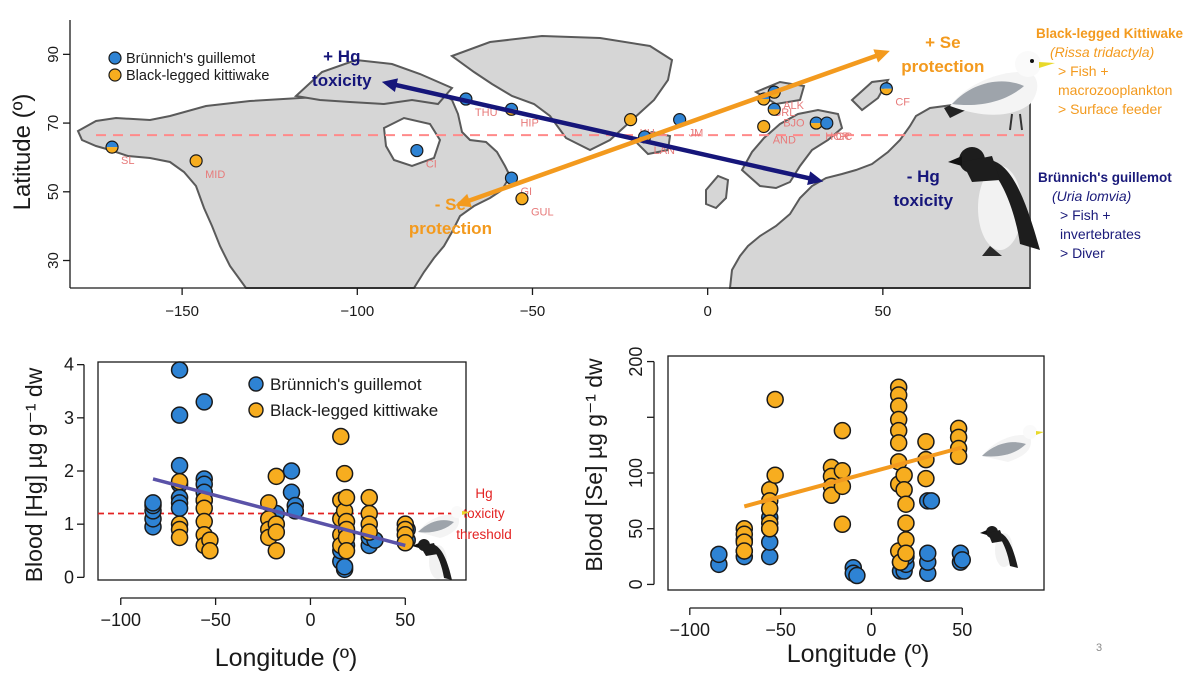  I want to click on guillemot-back, so click(1015, 205).